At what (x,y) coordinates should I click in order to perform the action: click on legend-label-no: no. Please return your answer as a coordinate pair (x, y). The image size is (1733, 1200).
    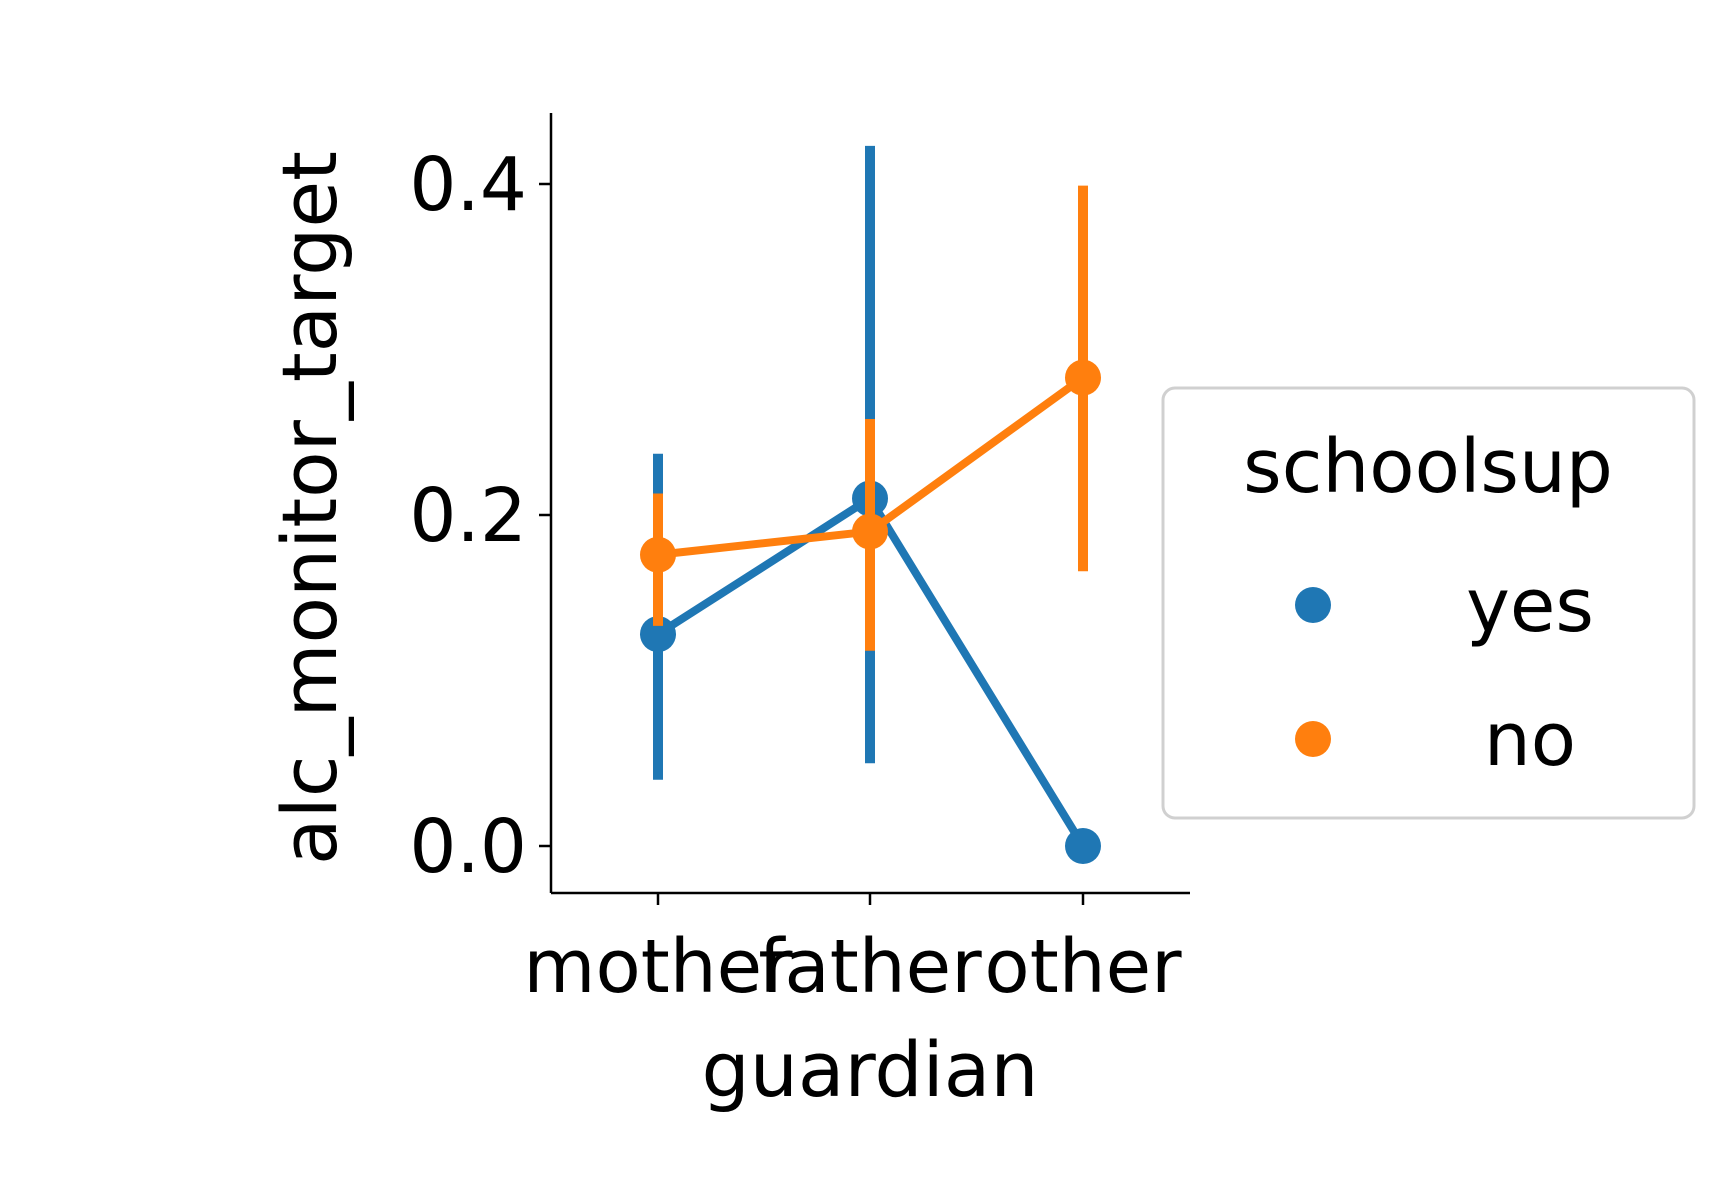
    Looking at the image, I should click on (1530, 740).